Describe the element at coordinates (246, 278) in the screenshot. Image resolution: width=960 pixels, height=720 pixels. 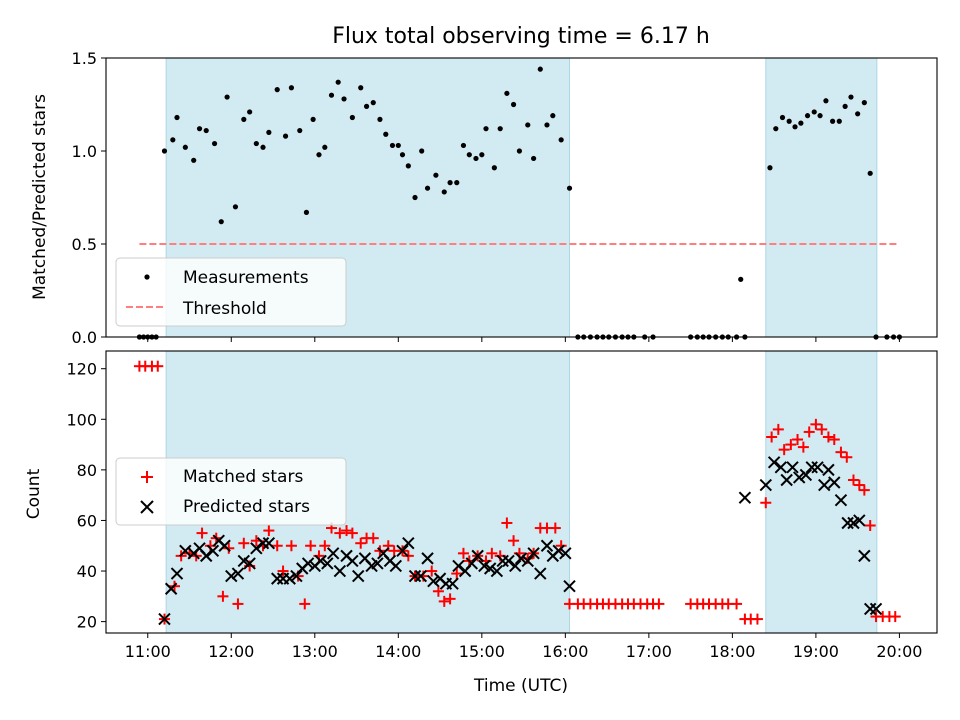
I see `legend-measurements-label: Measurements` at that location.